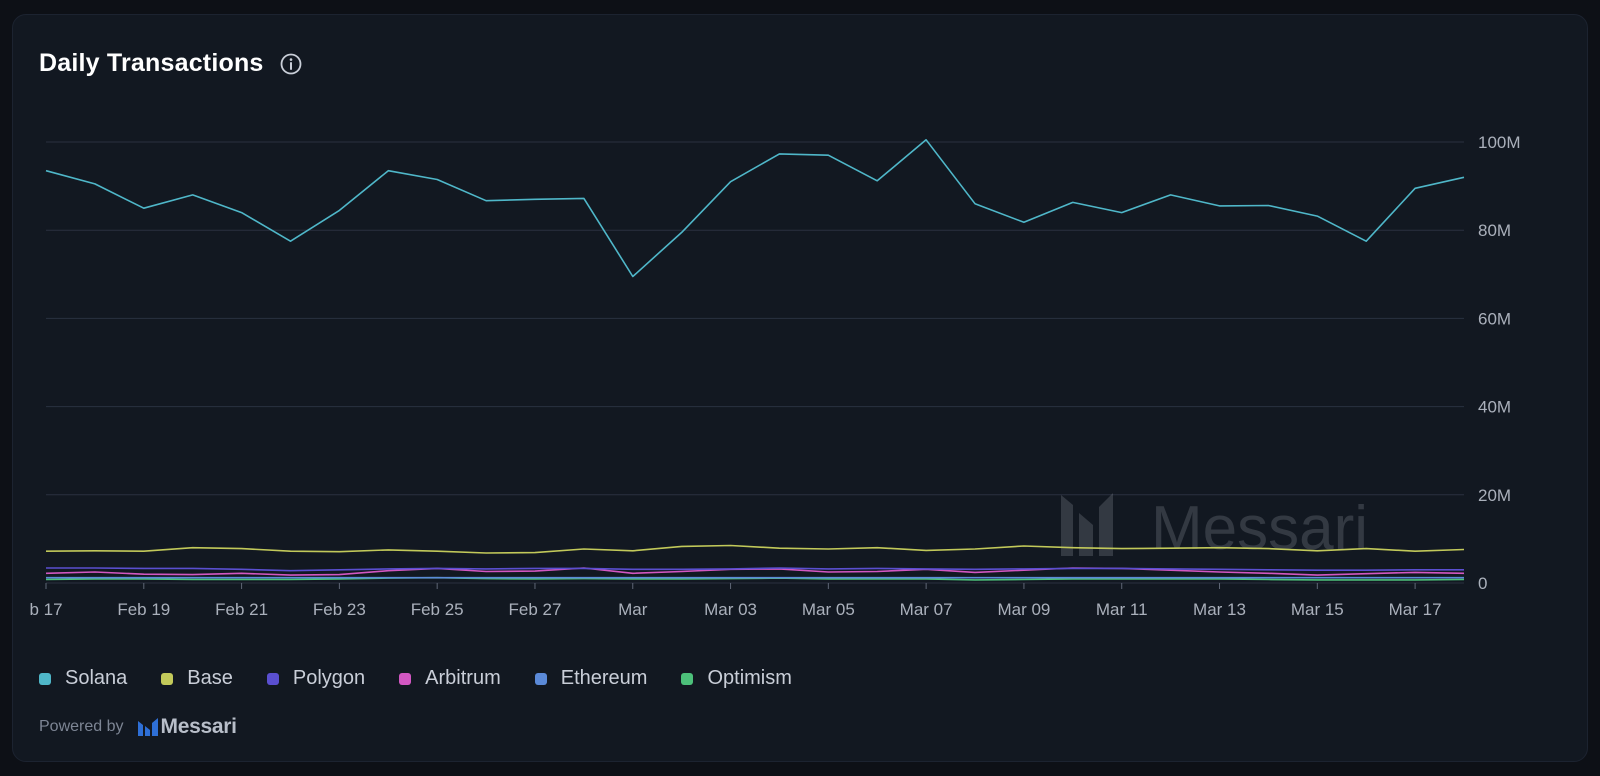  What do you see at coordinates (147, 727) in the screenshot?
I see `messari-logo-icon` at bounding box center [147, 727].